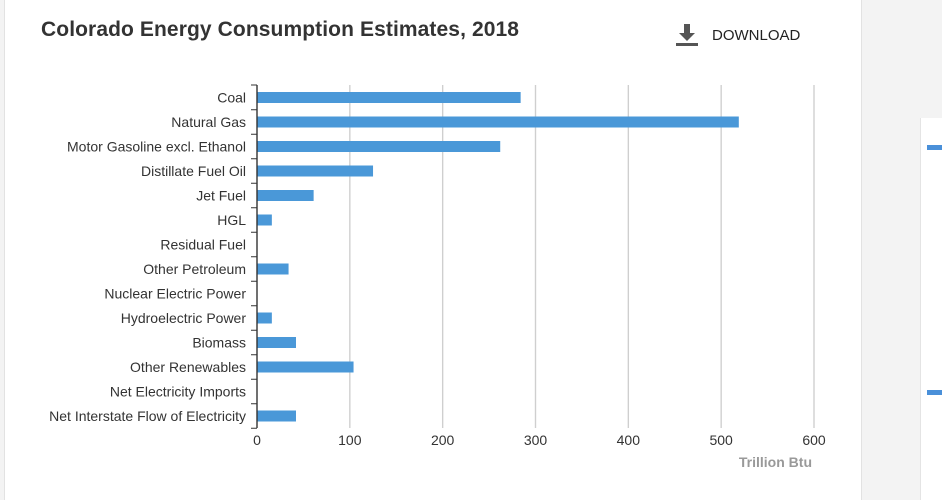 This screenshot has height=500, width=942. Describe the element at coordinates (203, 245) in the screenshot. I see `category-label: Residual Fuel` at that location.